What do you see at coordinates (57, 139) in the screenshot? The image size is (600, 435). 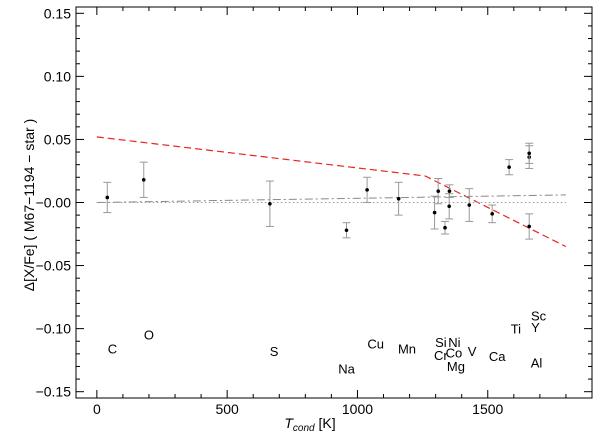 I see `y-tick-label: 0.05` at bounding box center [57, 139].